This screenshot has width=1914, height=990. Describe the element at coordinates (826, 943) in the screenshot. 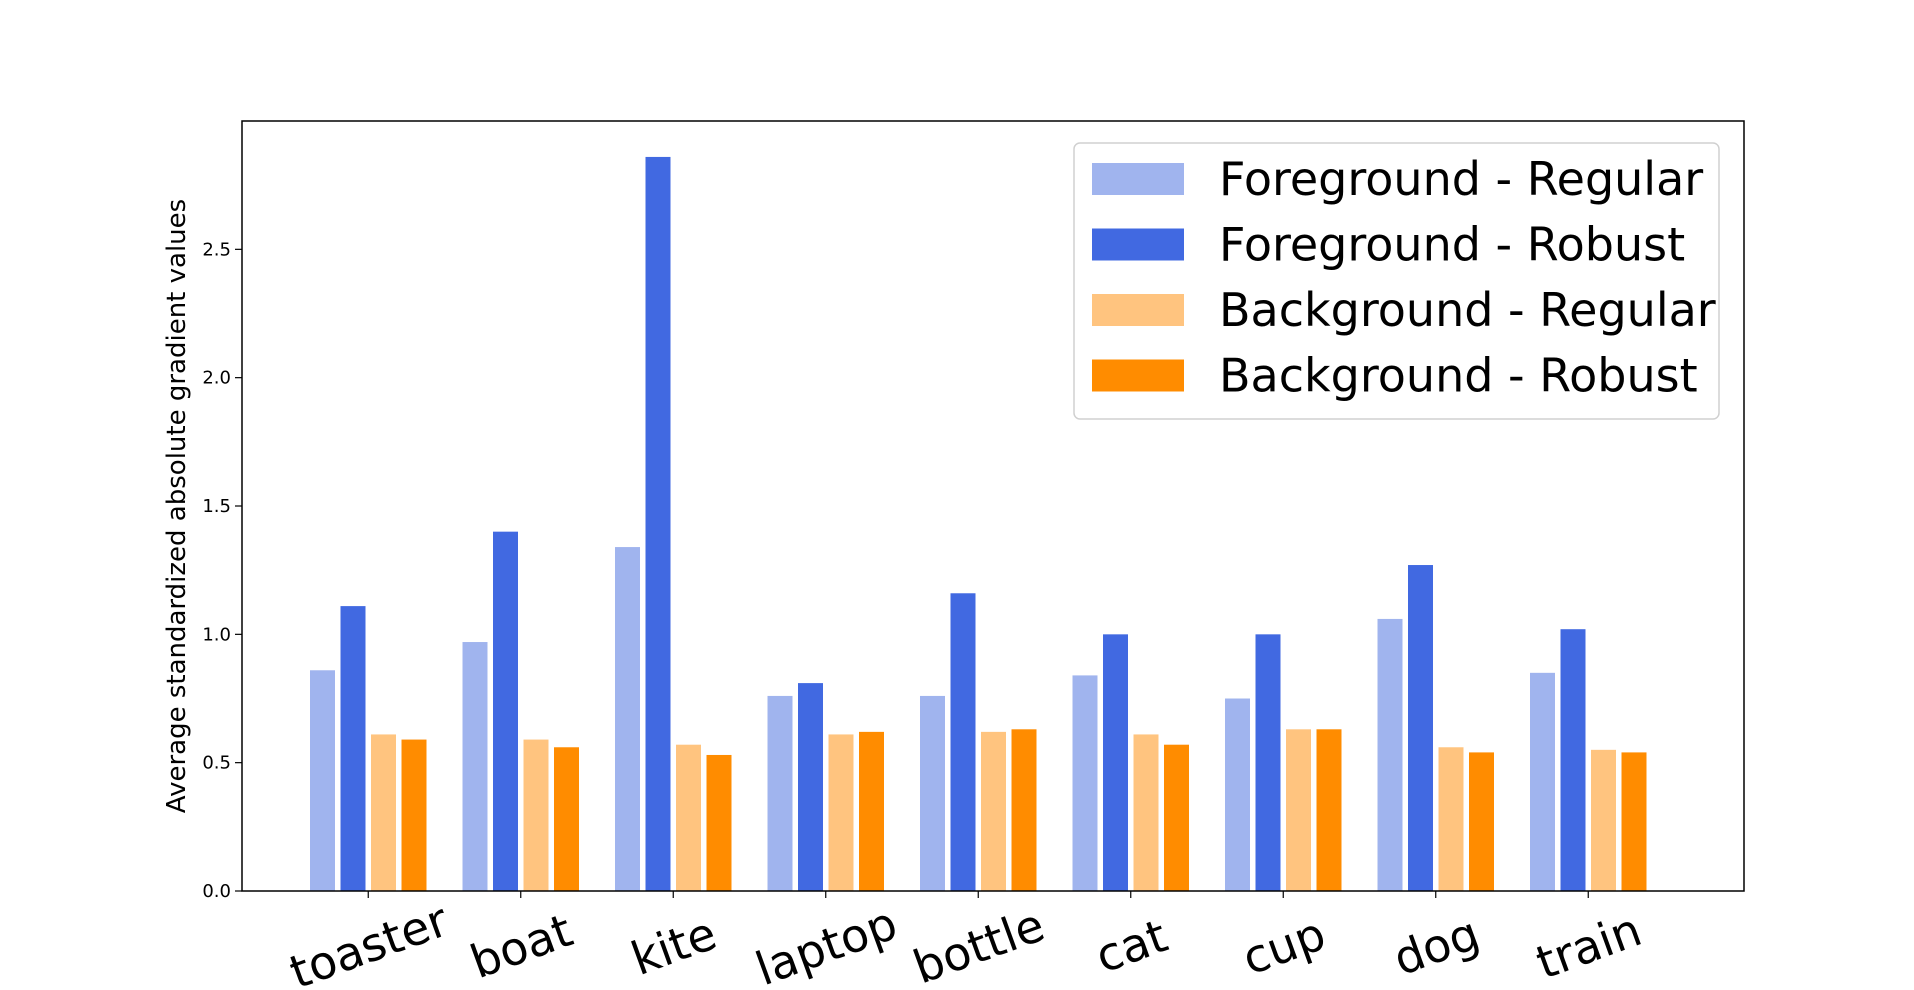

I see `x-tick-label-laptop: laptop` at that location.